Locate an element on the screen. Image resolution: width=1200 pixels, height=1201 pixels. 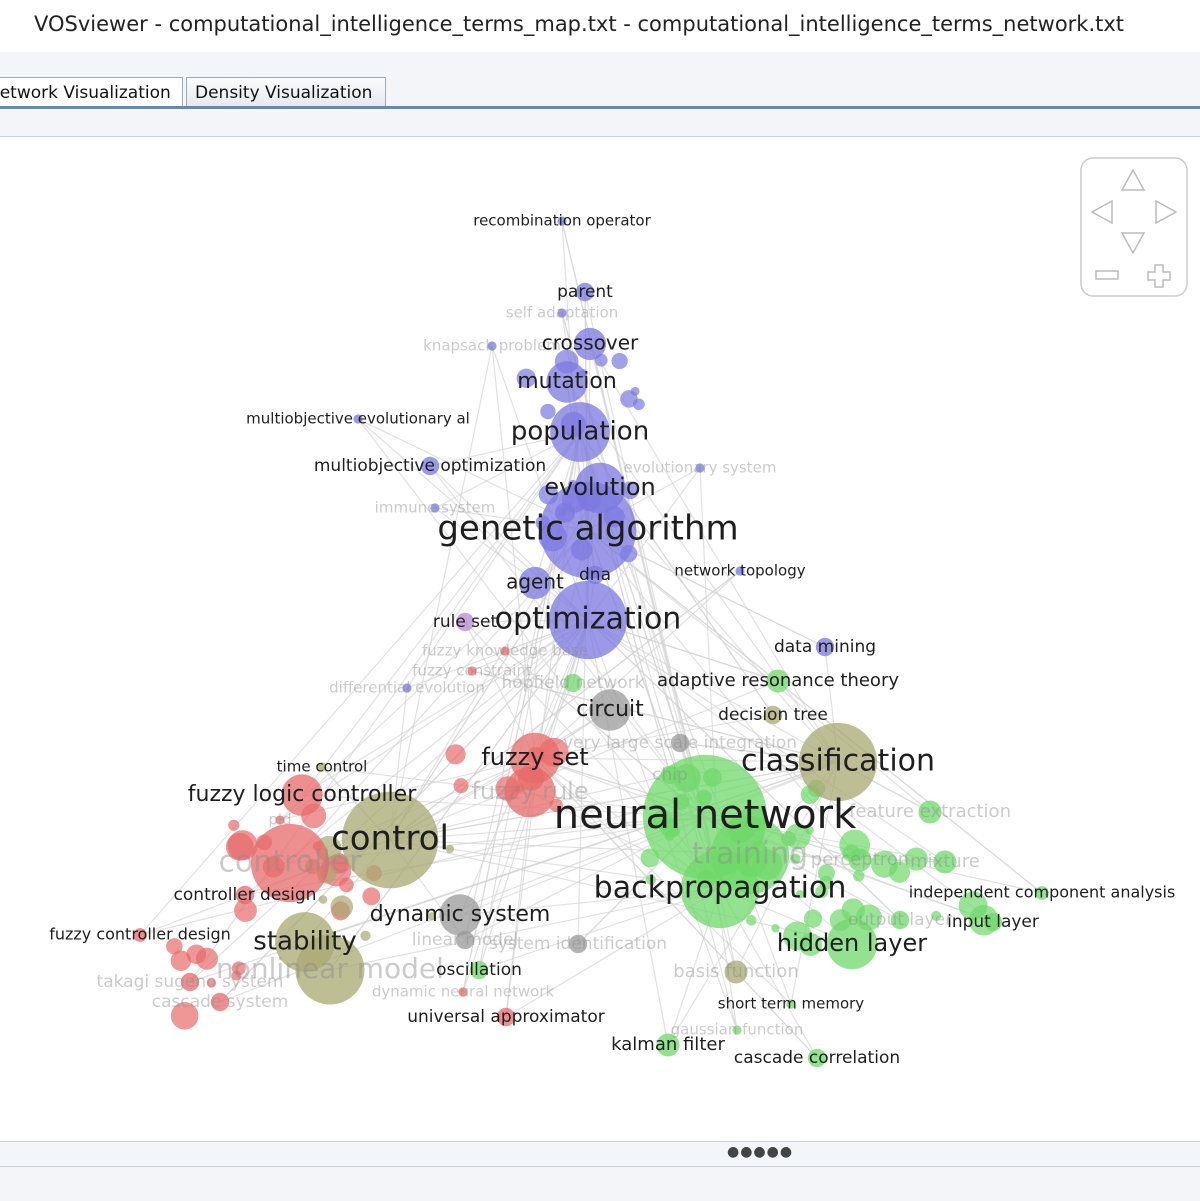
term-label: differential evolution is located at coordinates (407, 688).